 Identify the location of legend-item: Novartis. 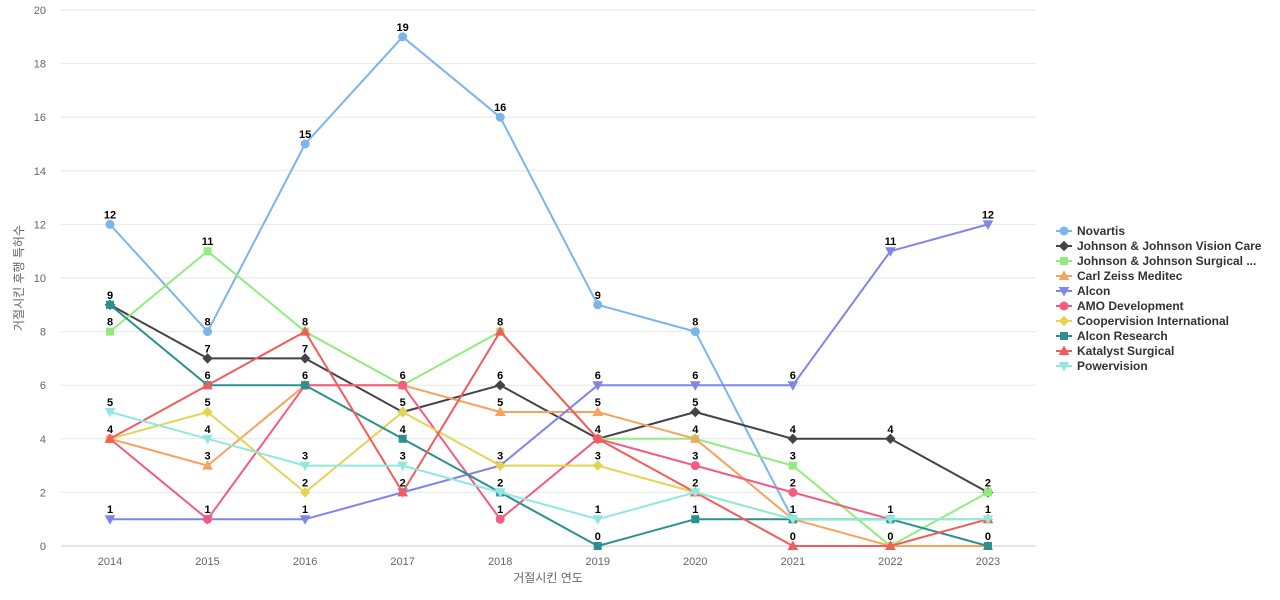
(1090, 231).